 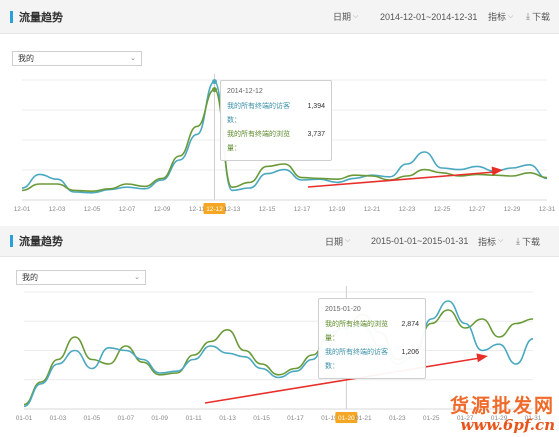 What do you see at coordinates (329, 418) in the screenshot?
I see `x-tick-label: 01-19` at bounding box center [329, 418].